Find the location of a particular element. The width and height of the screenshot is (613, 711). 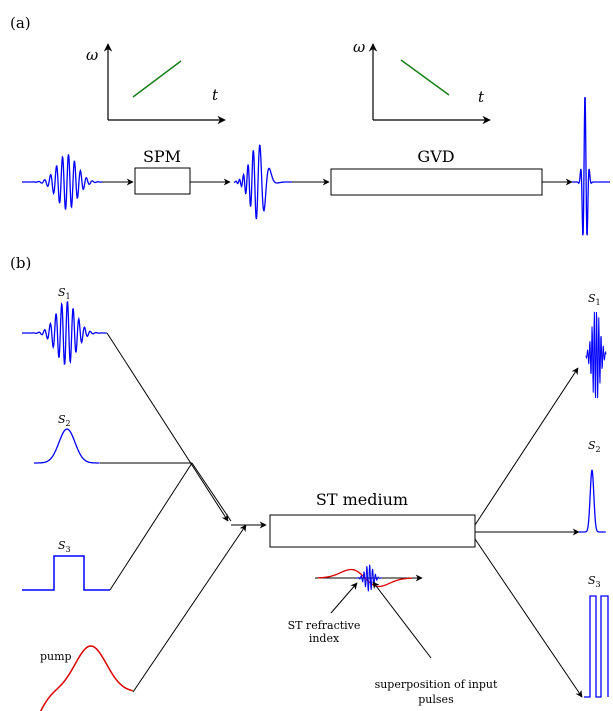

input-chirped-pulse is located at coordinates (62, 182).